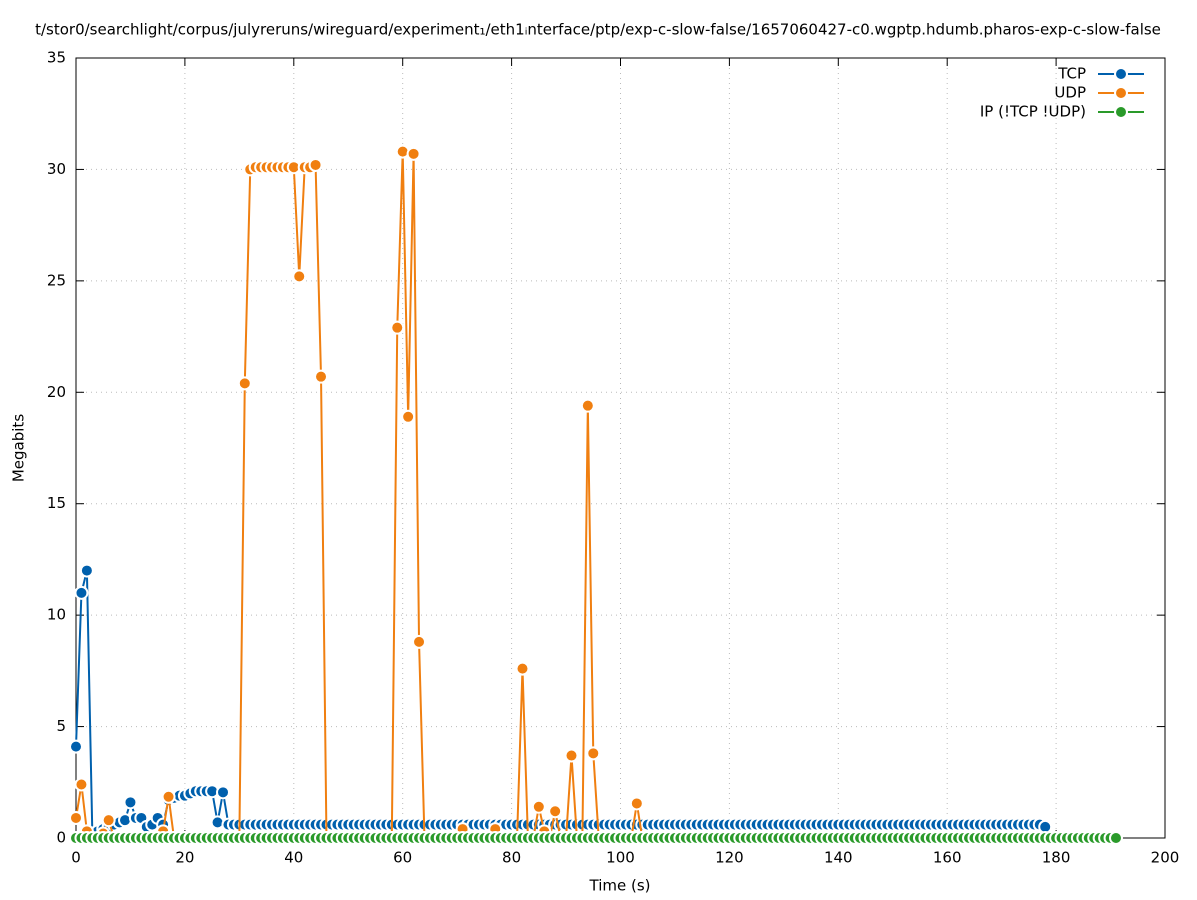  I want to click on x-tick-label: 200, so click(1165, 858).